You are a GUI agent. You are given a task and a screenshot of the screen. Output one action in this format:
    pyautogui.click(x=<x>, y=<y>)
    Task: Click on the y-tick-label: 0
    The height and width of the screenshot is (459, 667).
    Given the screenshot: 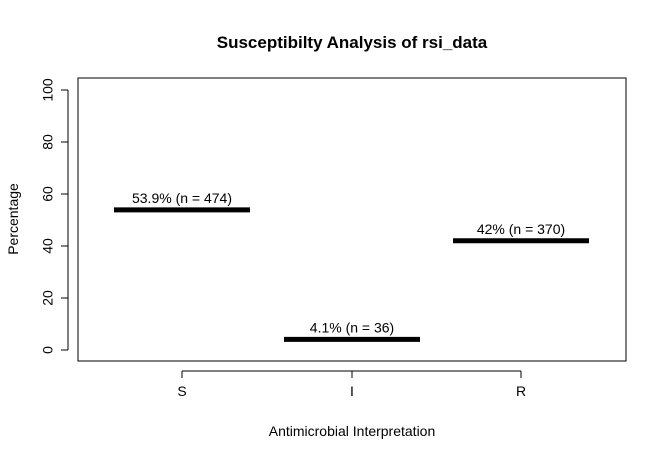 What is the action you would take?
    pyautogui.click(x=48, y=350)
    